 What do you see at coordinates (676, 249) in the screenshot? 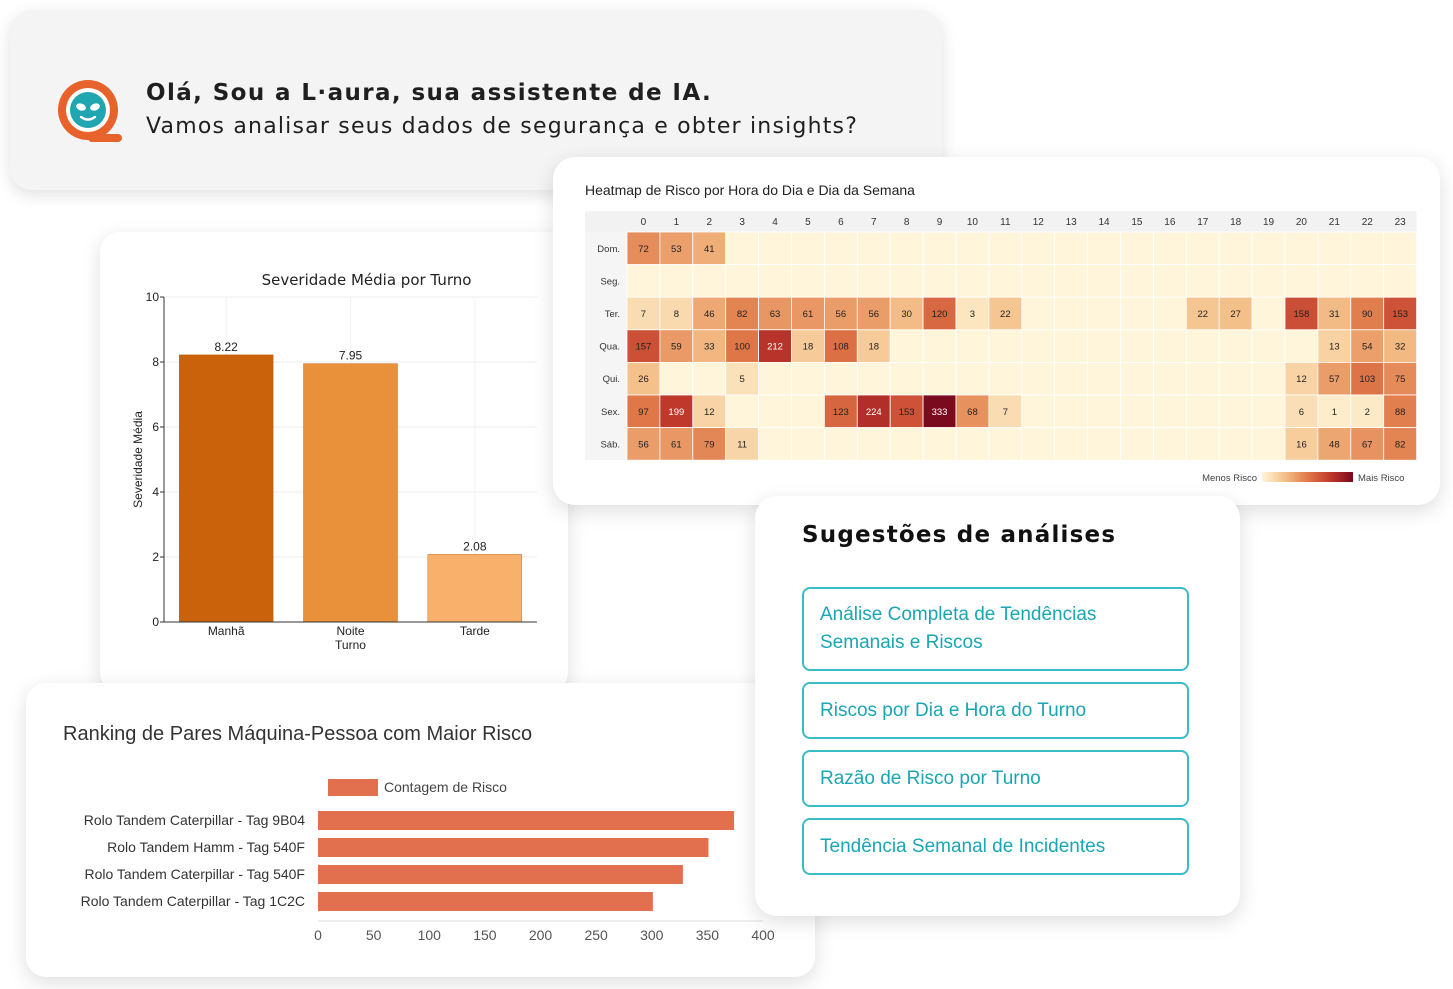
I see `heatmap-cell-value: 53` at bounding box center [676, 249].